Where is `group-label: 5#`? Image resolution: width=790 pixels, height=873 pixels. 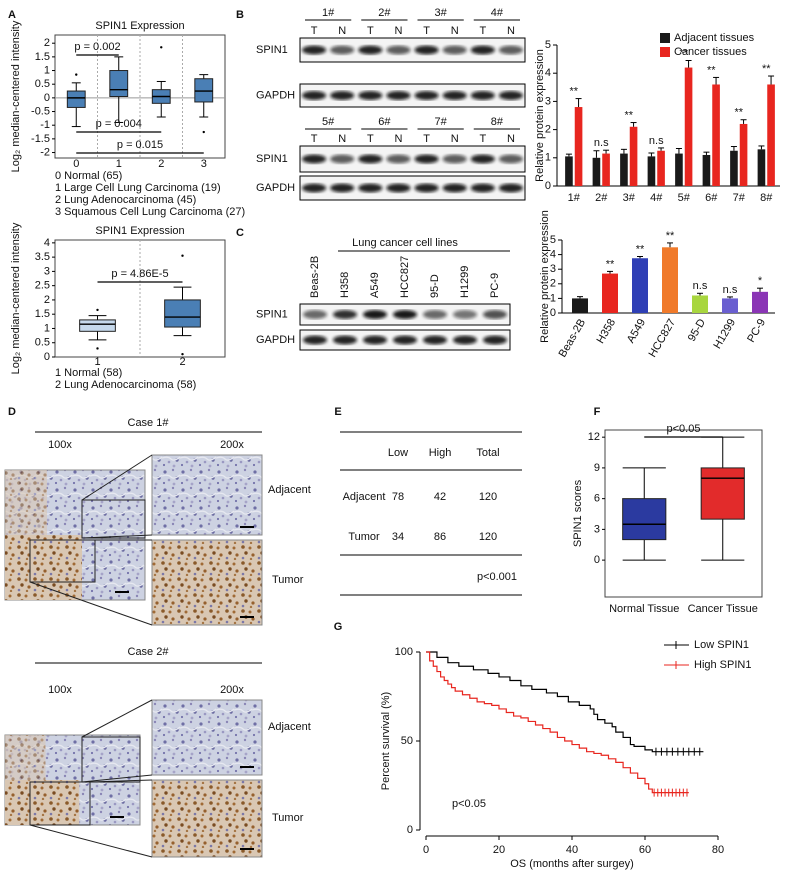 group-label: 5# is located at coordinates (328, 122).